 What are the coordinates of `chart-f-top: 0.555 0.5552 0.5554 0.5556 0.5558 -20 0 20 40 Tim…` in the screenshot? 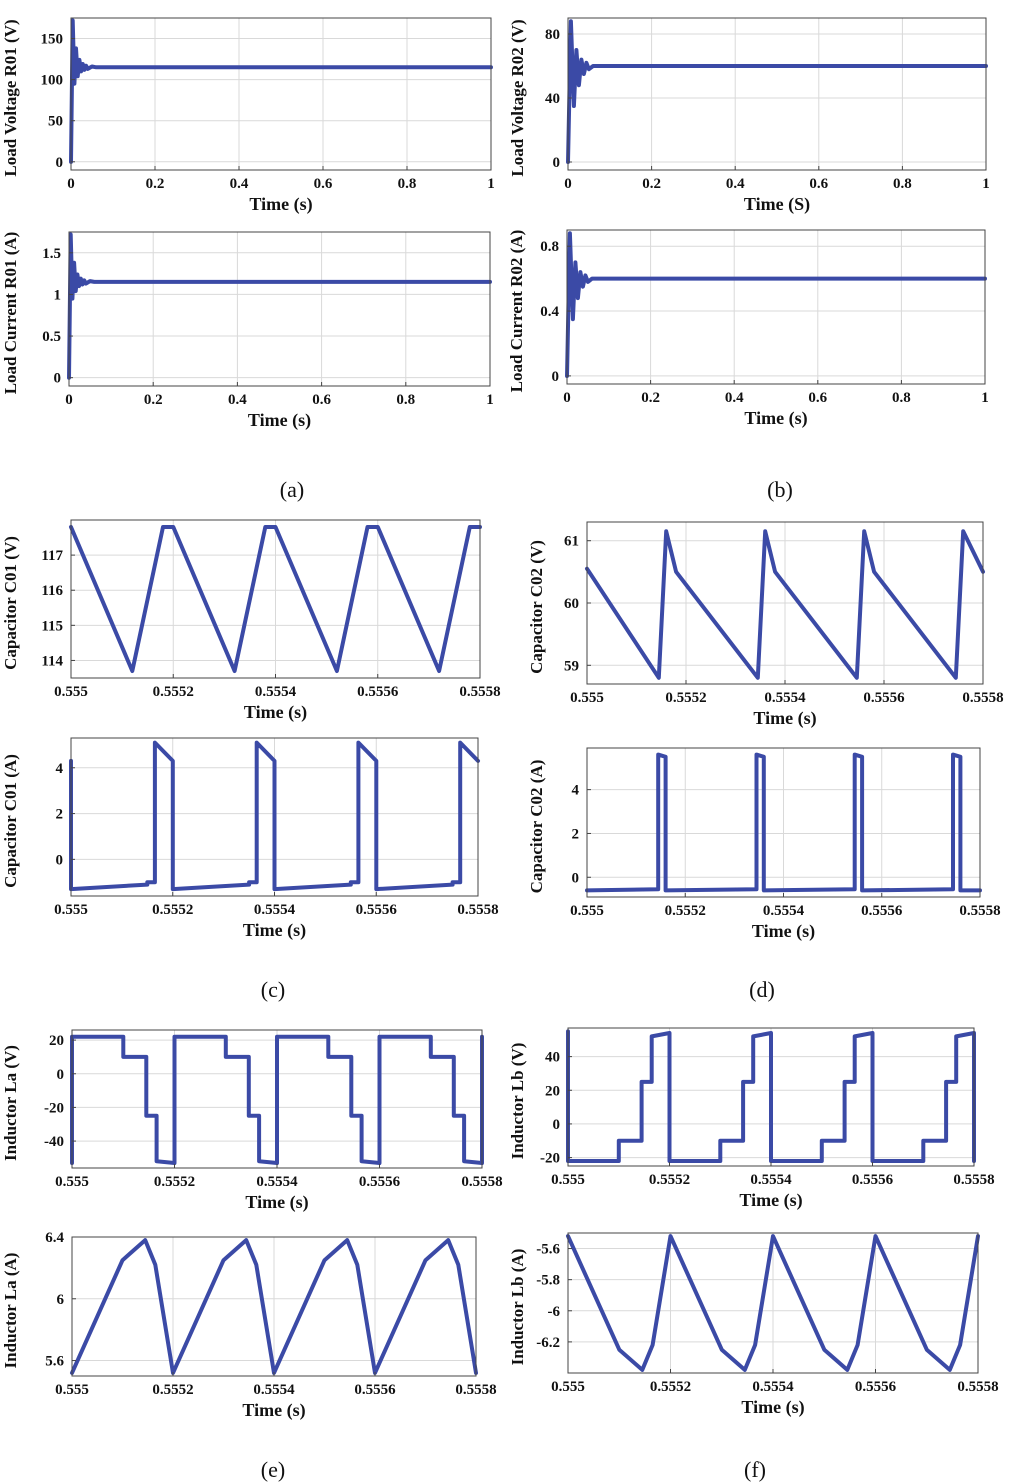 It's located at (751, 1119).